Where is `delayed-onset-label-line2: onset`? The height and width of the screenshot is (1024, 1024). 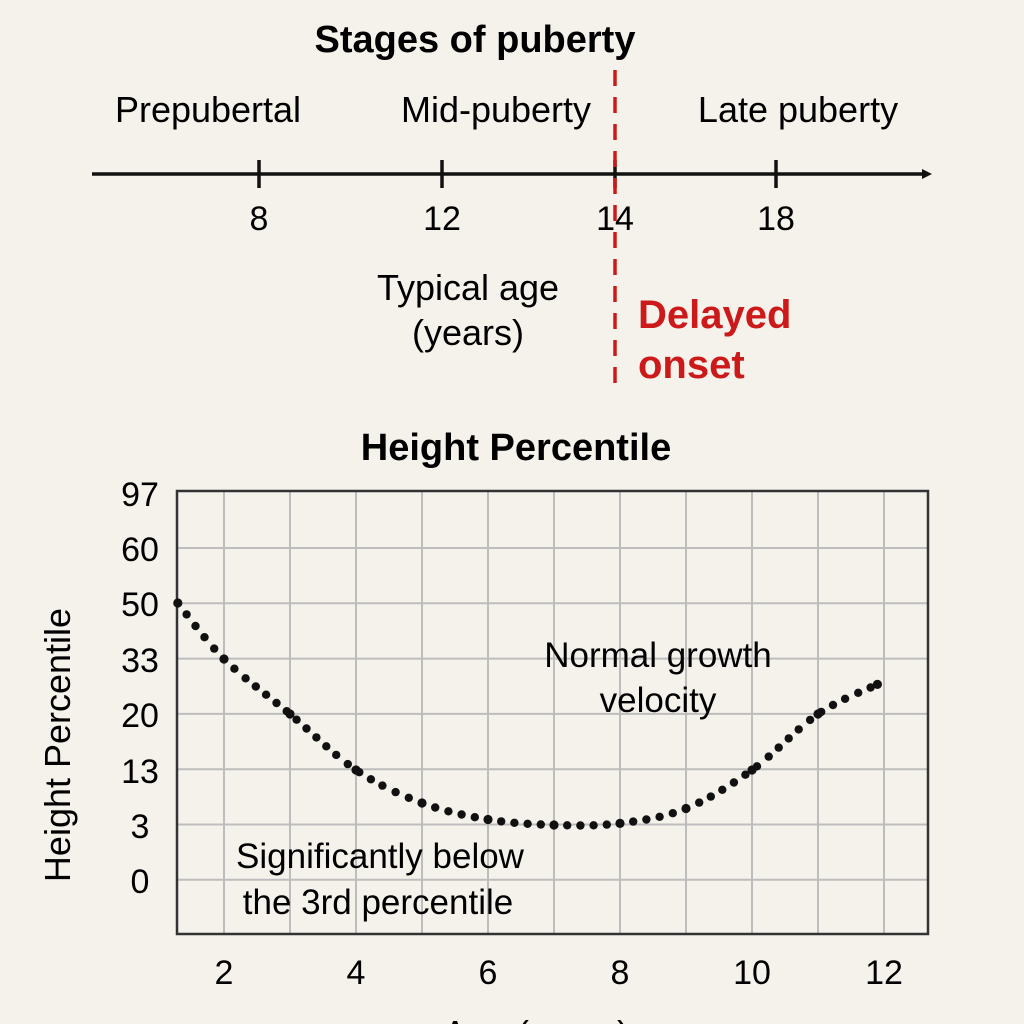 delayed-onset-label-line2: onset is located at coordinates (691, 365).